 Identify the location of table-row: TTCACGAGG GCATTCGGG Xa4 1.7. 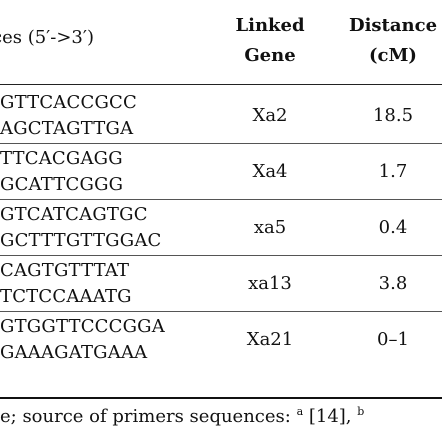
(221, 172).